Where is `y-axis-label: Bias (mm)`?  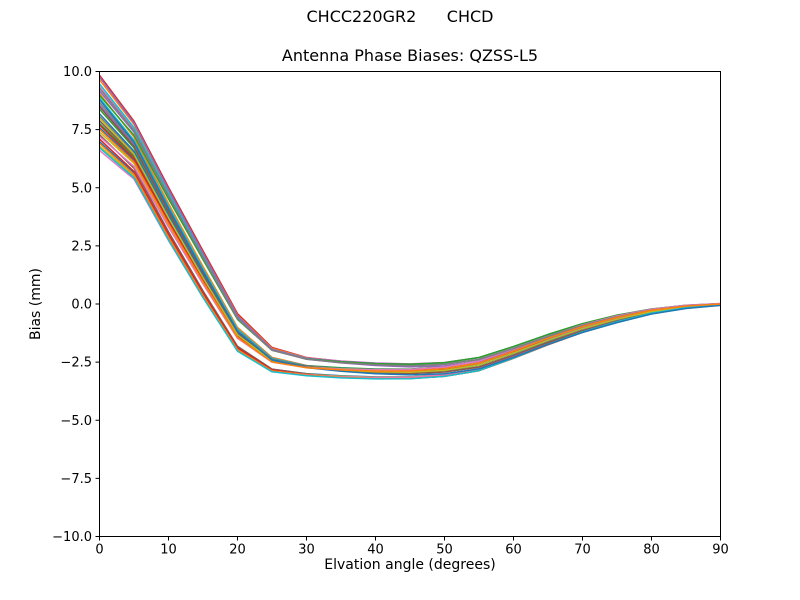
y-axis-label: Bias (mm) is located at coordinates (36, 304).